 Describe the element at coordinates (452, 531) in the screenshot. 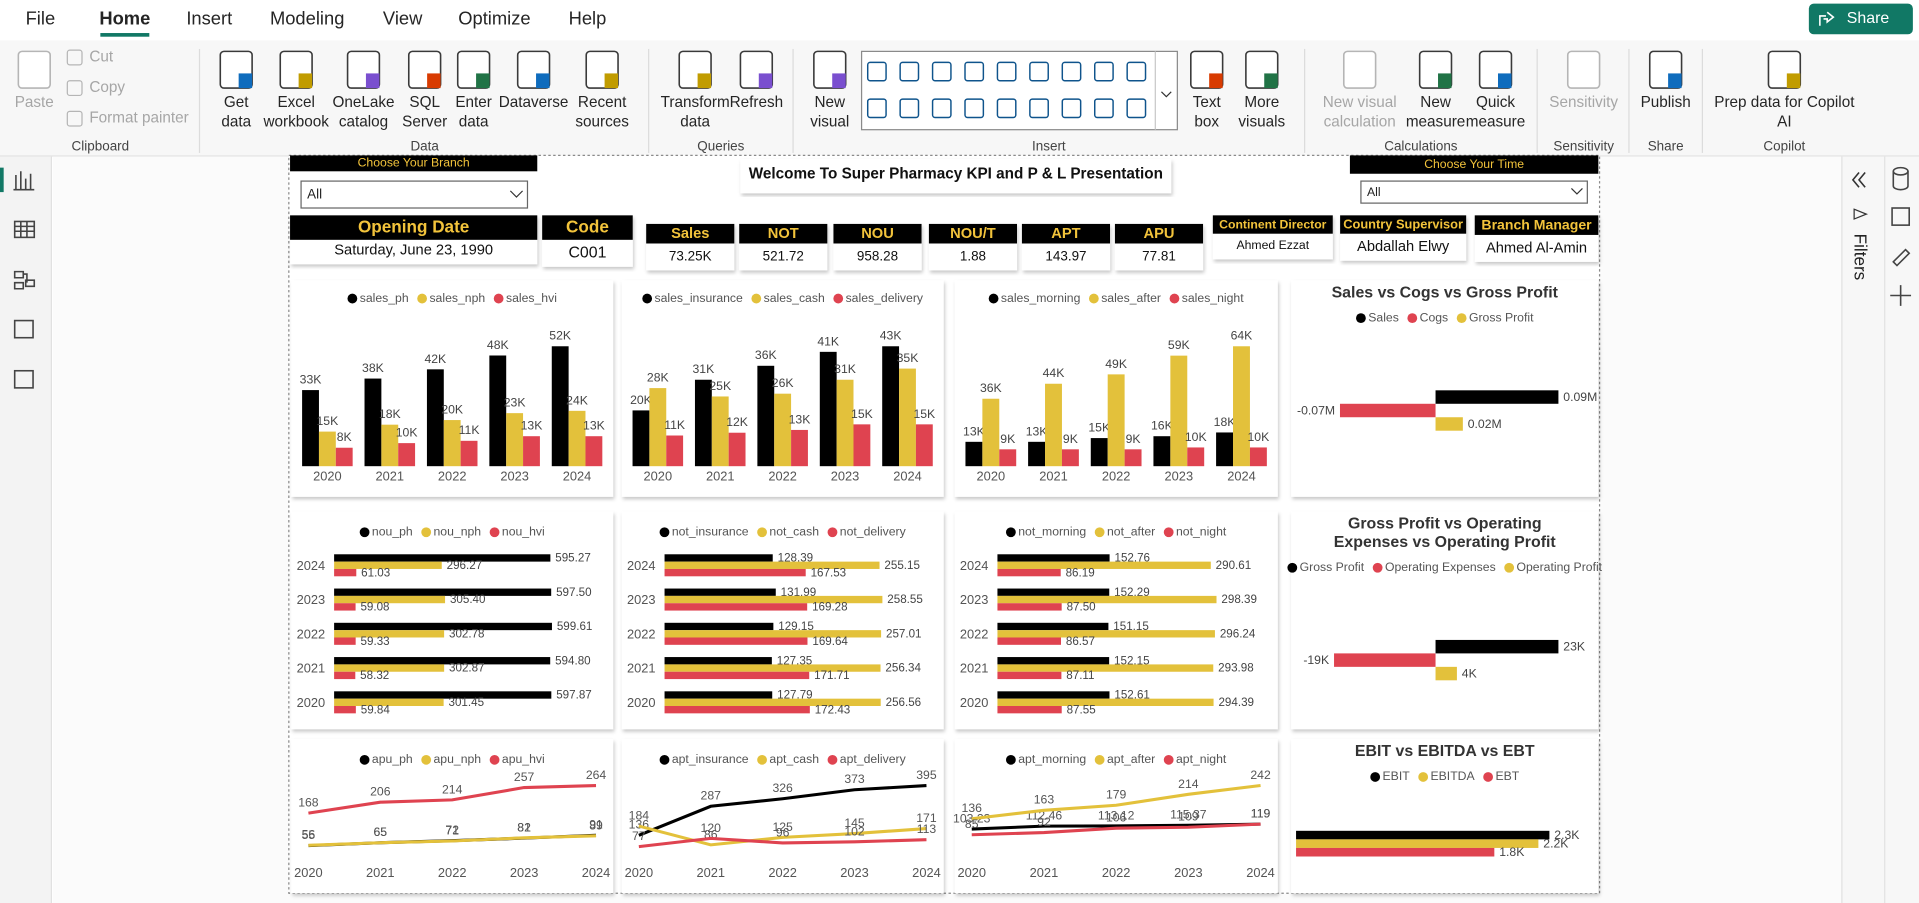

I see `legend: nou_ph nou_nph nou_hvi` at that location.